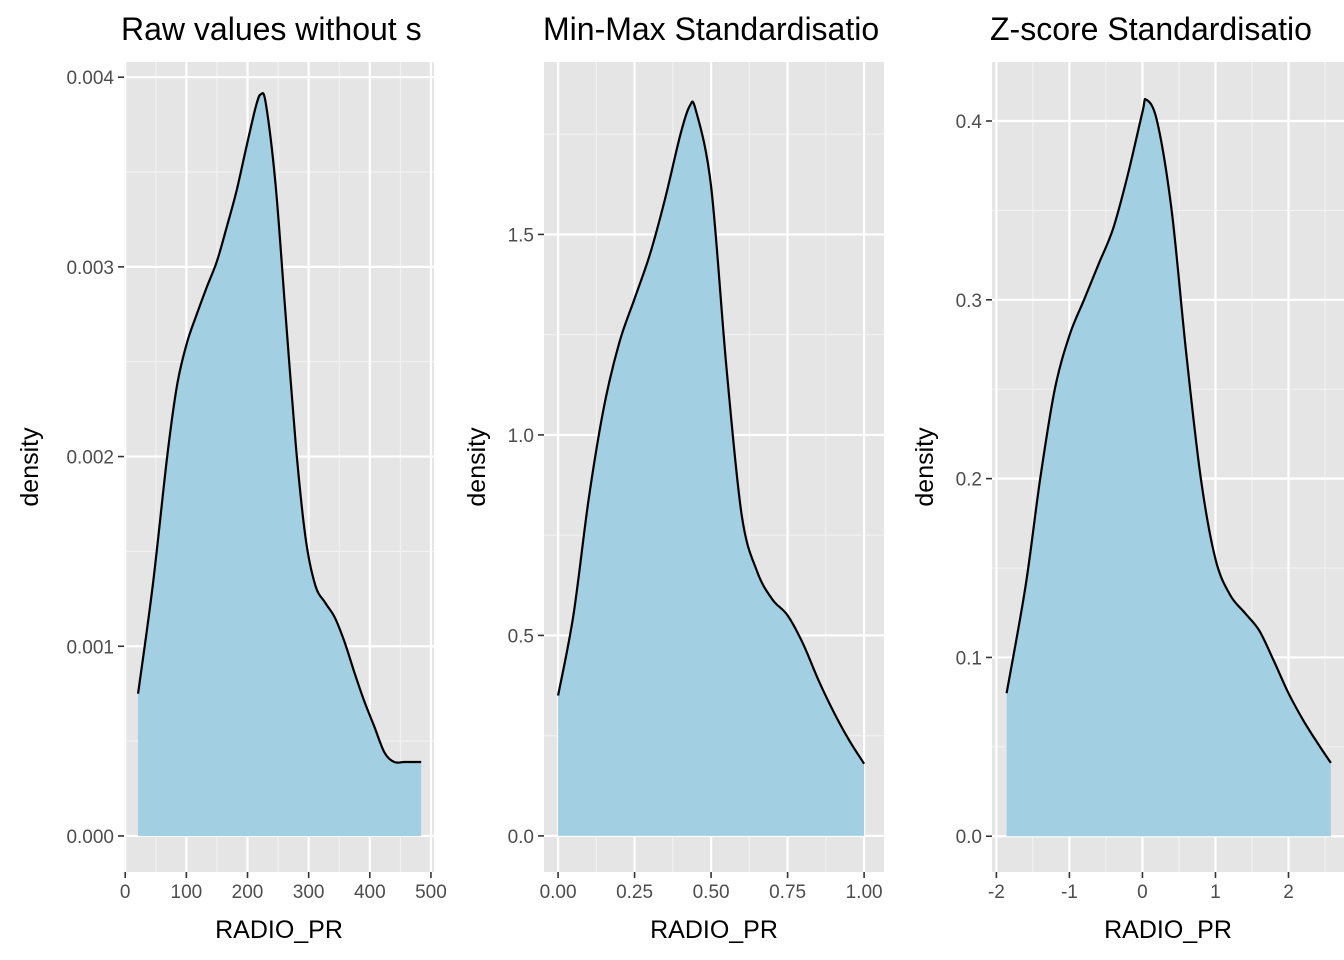 The height and width of the screenshot is (960, 1344). What do you see at coordinates (634, 892) in the screenshot?
I see `x-tick-label: 0.25` at bounding box center [634, 892].